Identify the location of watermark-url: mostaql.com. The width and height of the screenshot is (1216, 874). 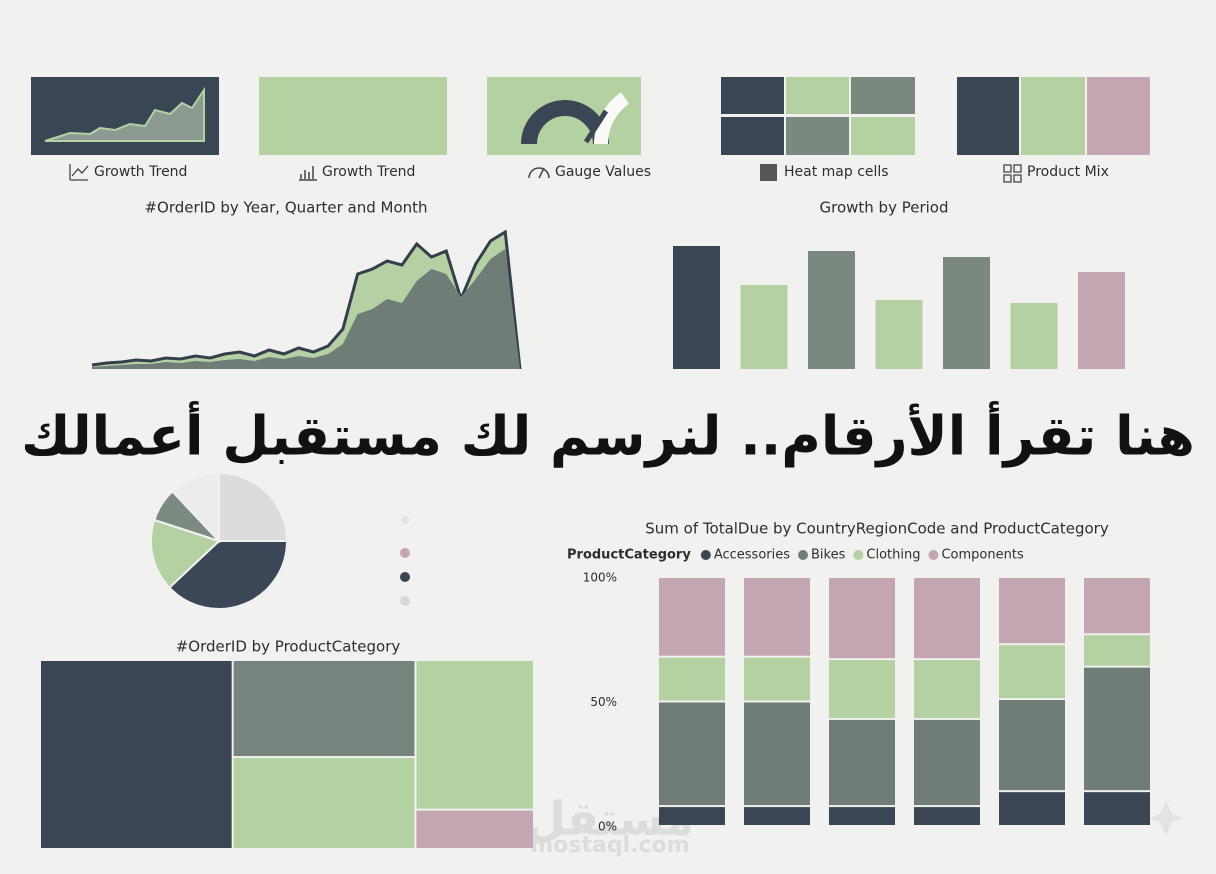
(609, 845).